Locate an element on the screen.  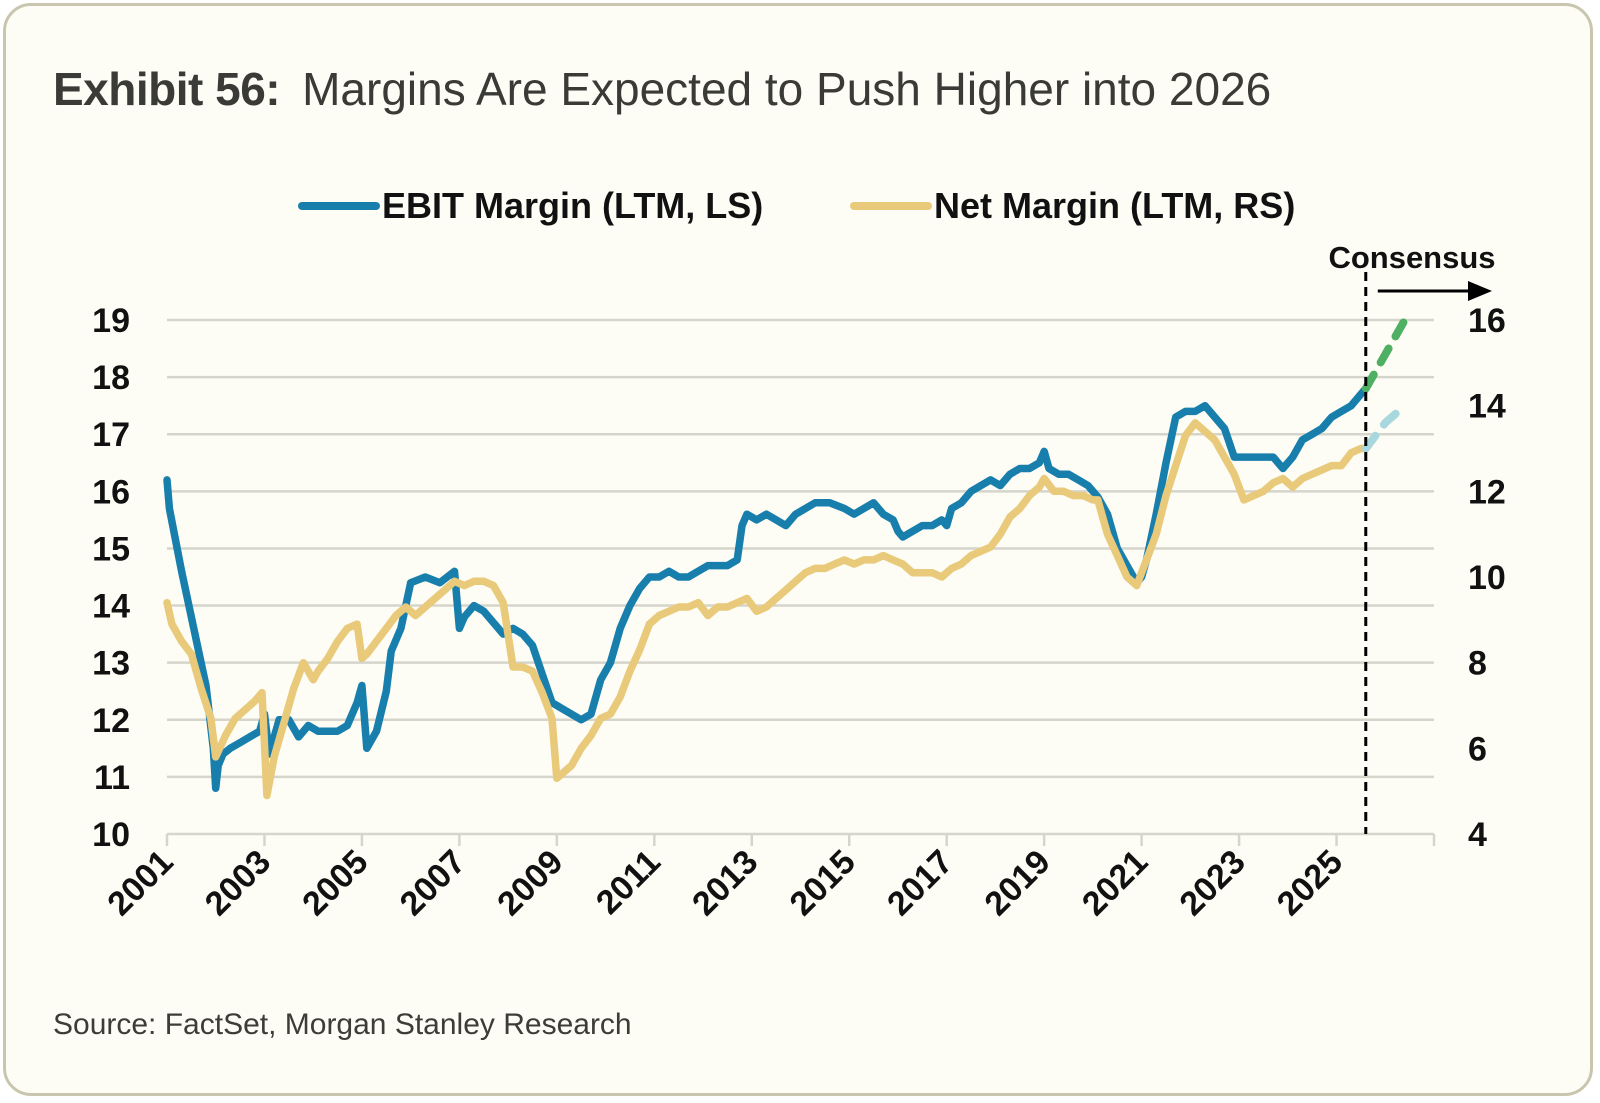
y-right-tick-label: 14 is located at coordinates (1487, 407).